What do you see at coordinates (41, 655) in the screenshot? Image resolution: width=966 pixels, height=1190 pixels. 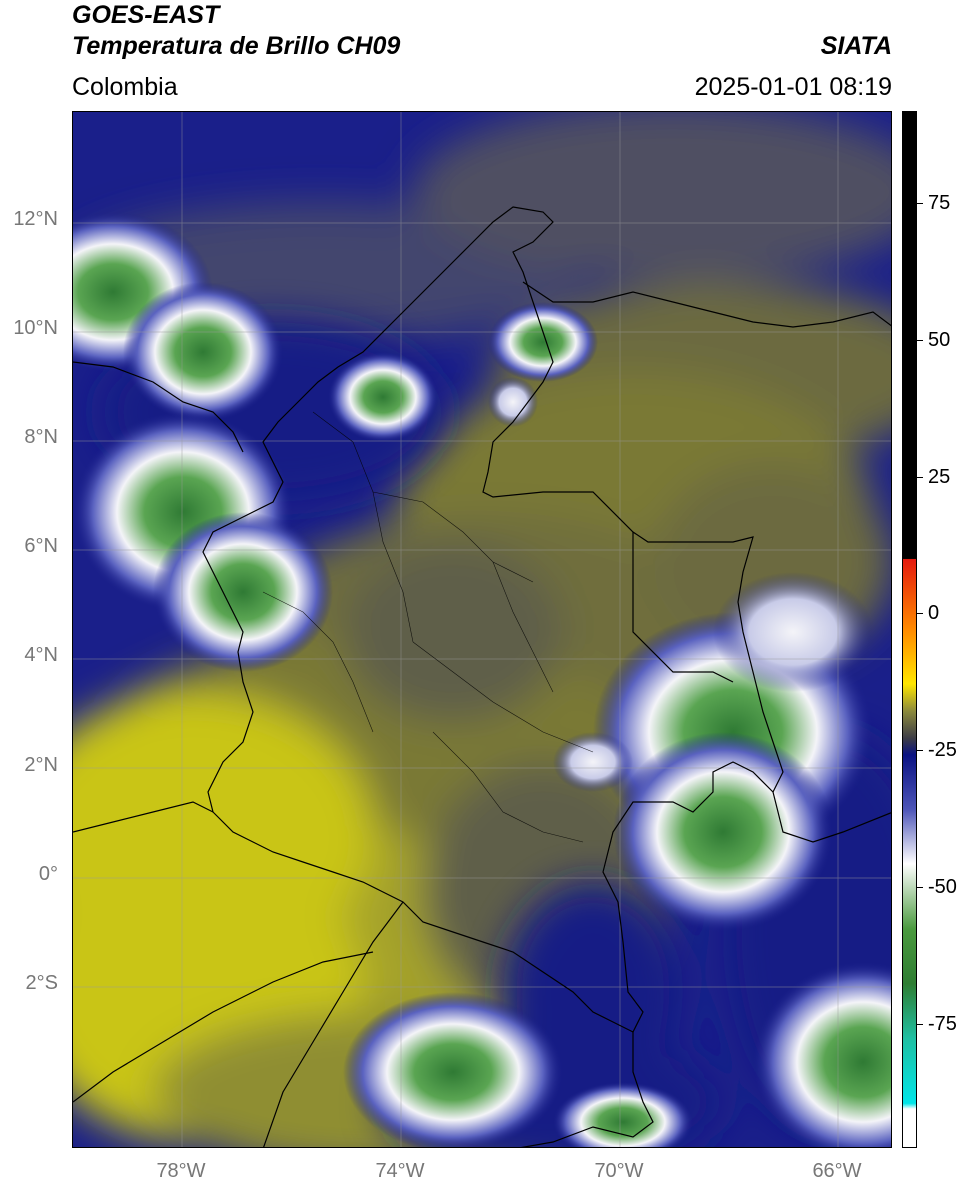 I see `lat-label-4n: 4°N` at bounding box center [41, 655].